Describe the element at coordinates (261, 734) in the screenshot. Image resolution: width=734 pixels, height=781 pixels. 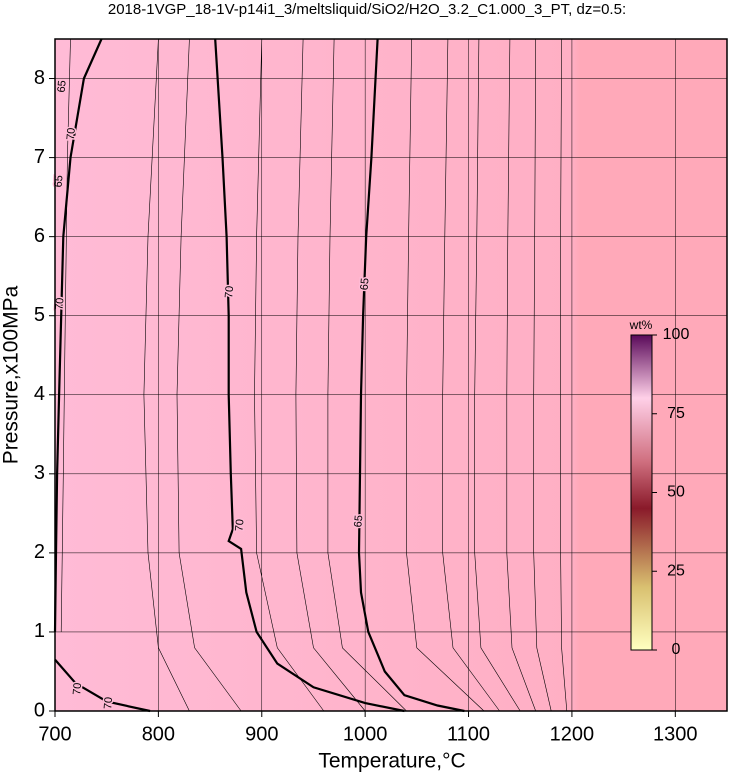
I see `x-tick-label: 900` at that location.